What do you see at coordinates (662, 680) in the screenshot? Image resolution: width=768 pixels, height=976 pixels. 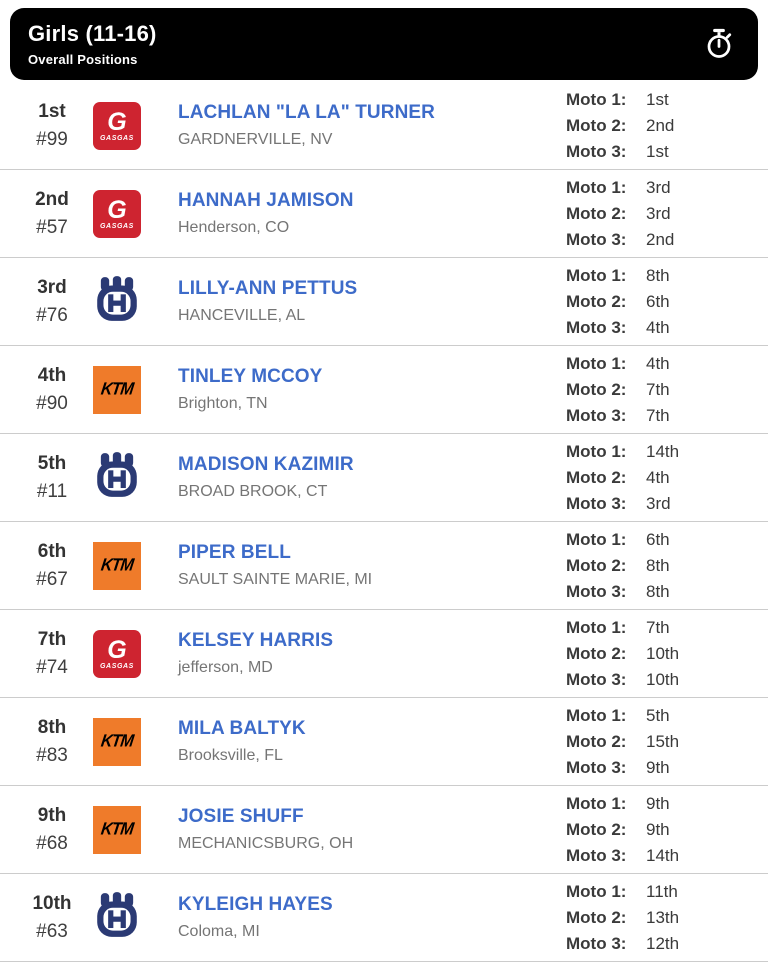 I see `moto-result-line: Moto 3: 10th` at bounding box center [662, 680].